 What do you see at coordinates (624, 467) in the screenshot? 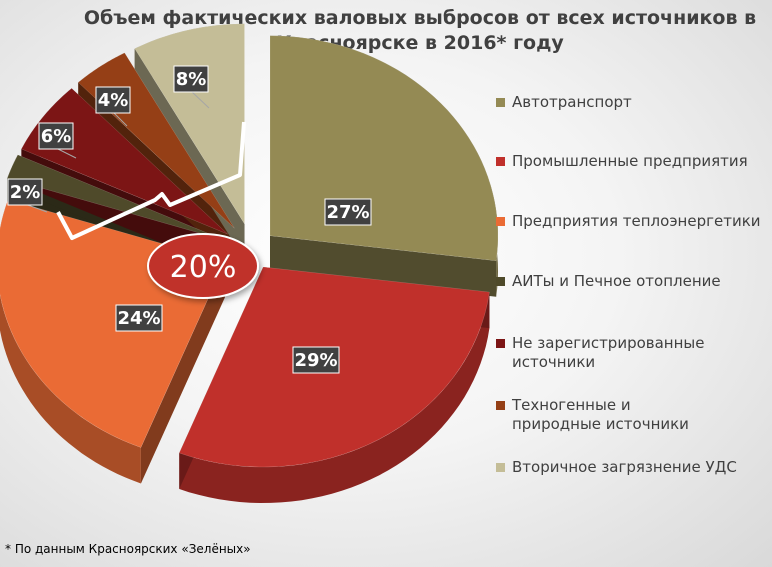
I see `legend-label-6: Вторичное загрязнение УДС` at bounding box center [624, 467].